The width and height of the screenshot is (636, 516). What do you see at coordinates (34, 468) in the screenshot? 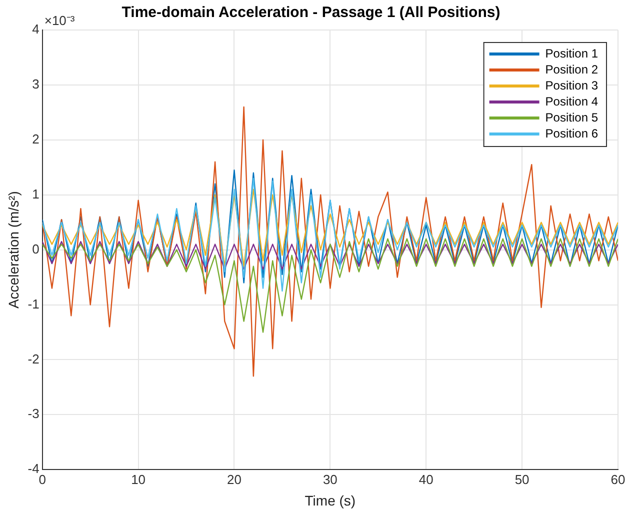
I see `y-tick-label: -4` at bounding box center [34, 468].